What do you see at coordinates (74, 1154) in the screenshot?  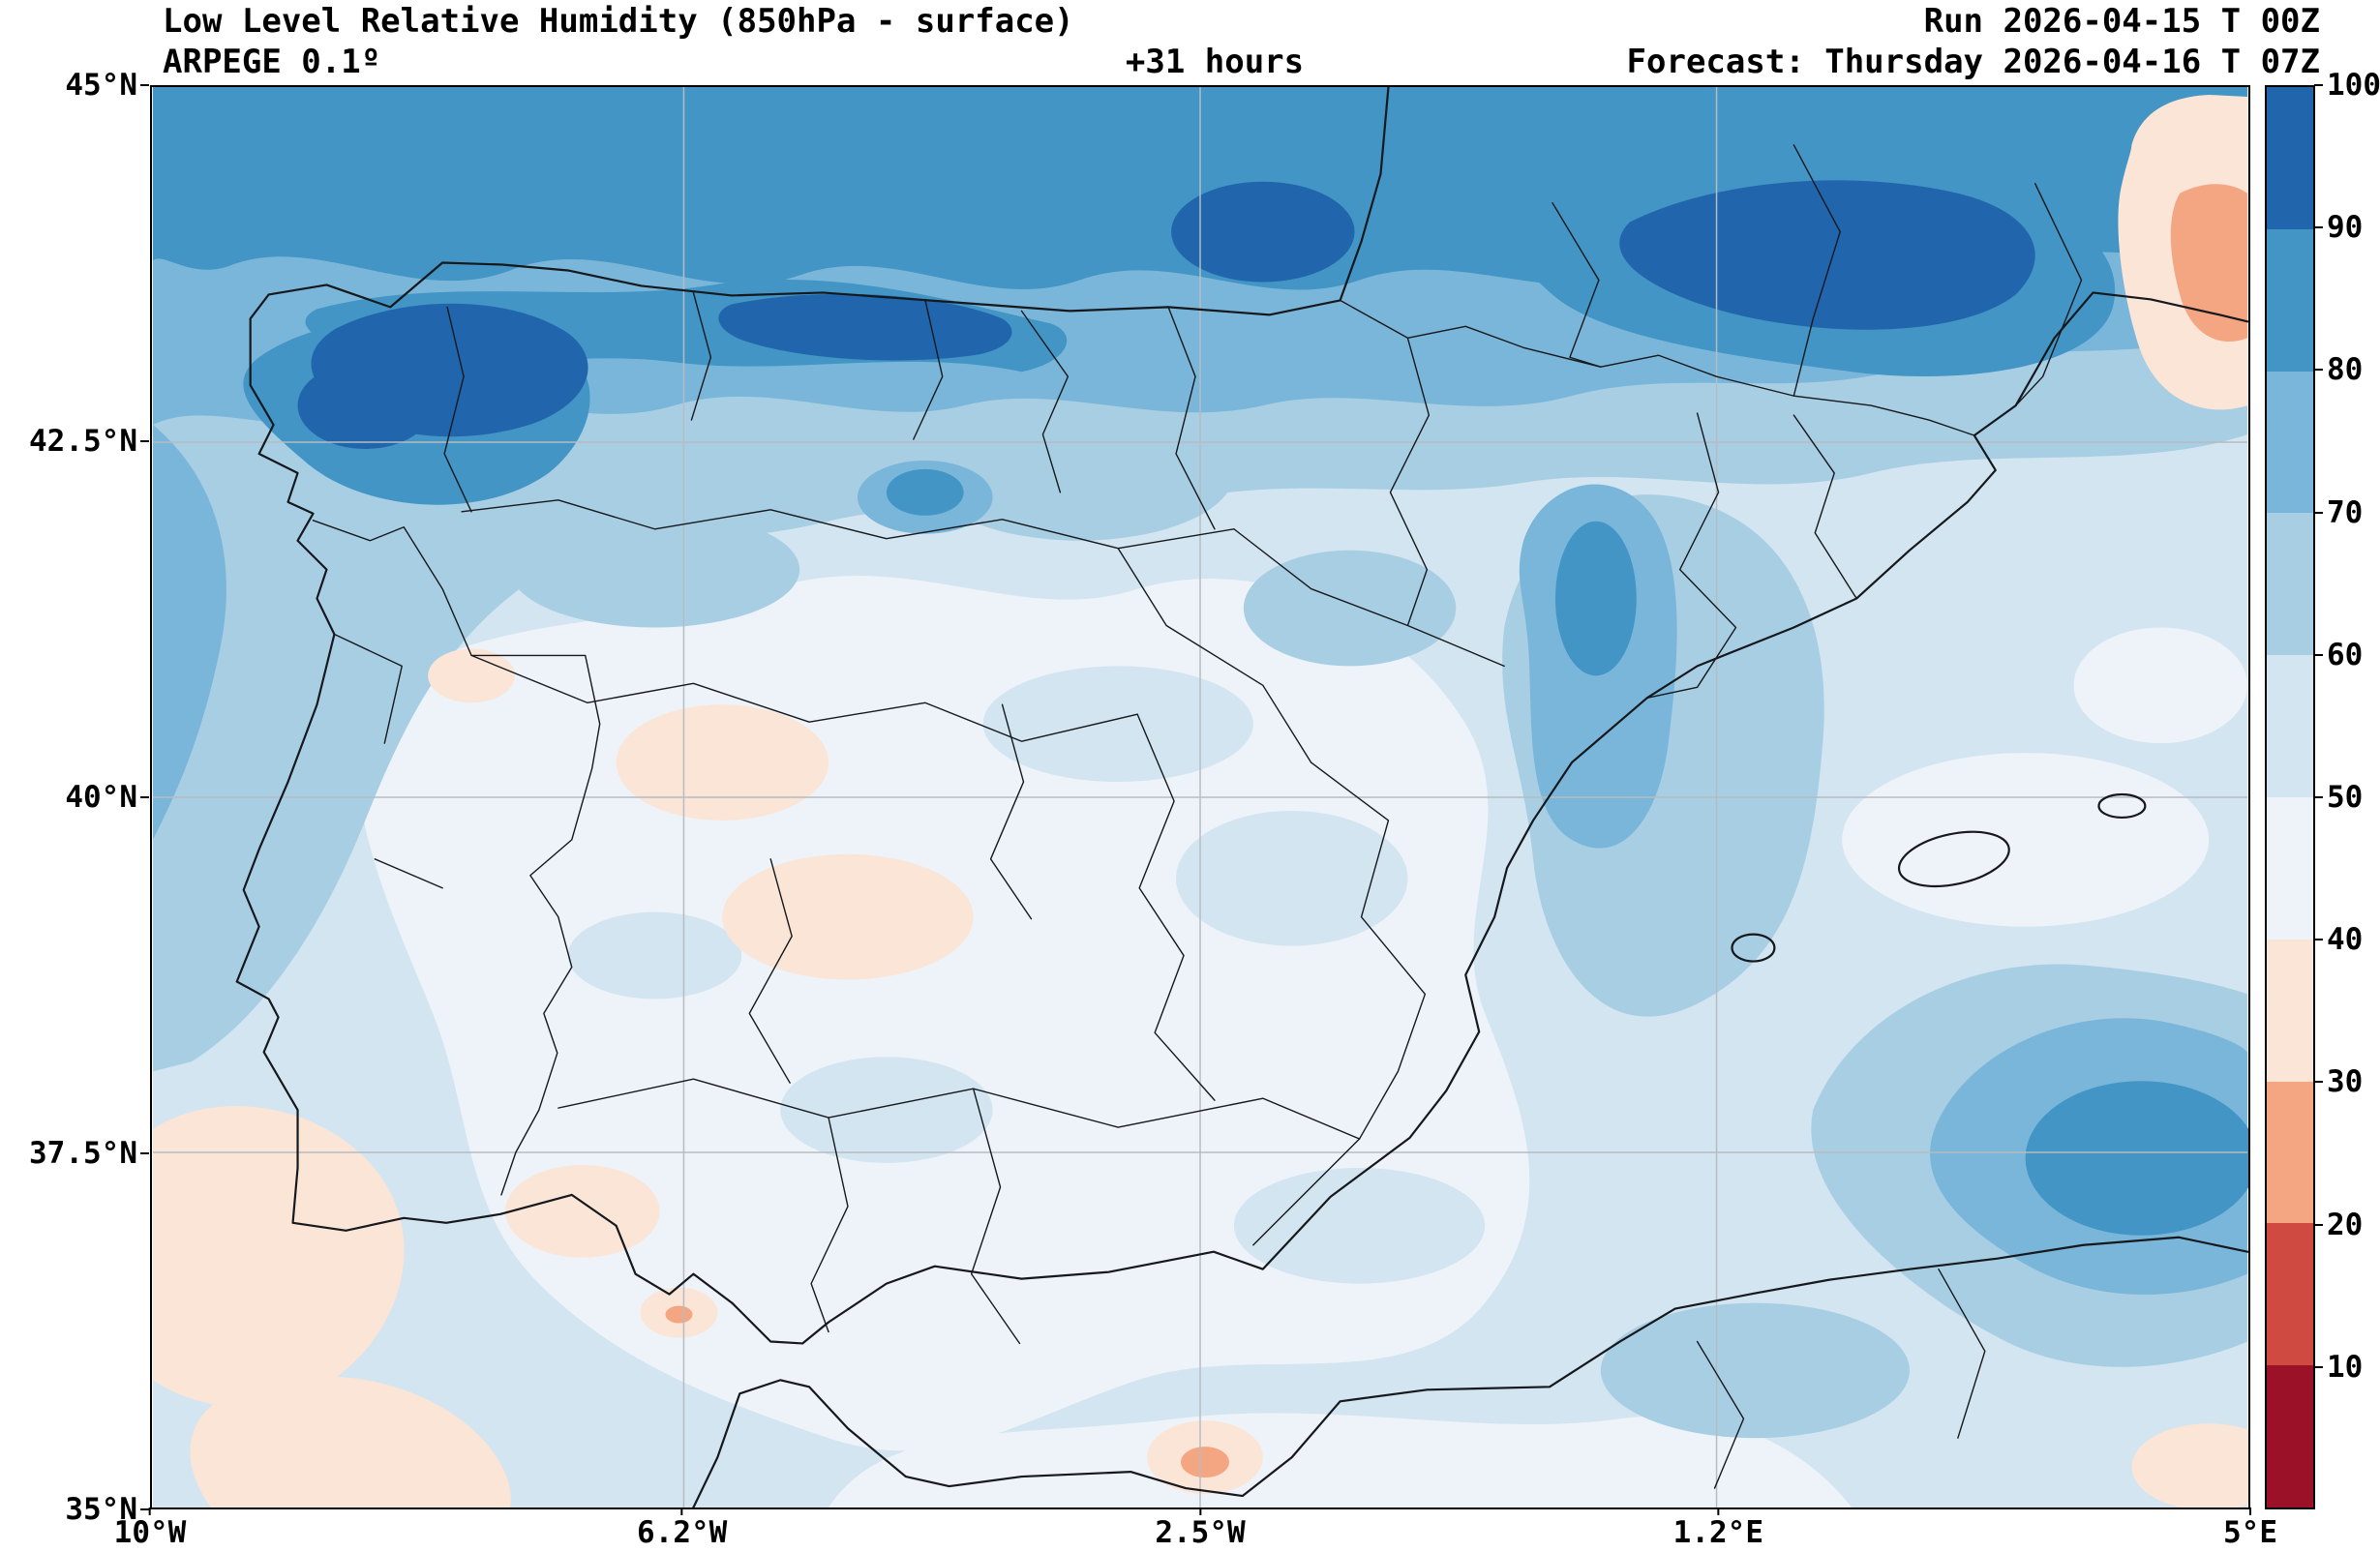 I see `lat-tick-37.5°N: 37.5°N` at bounding box center [74, 1154].